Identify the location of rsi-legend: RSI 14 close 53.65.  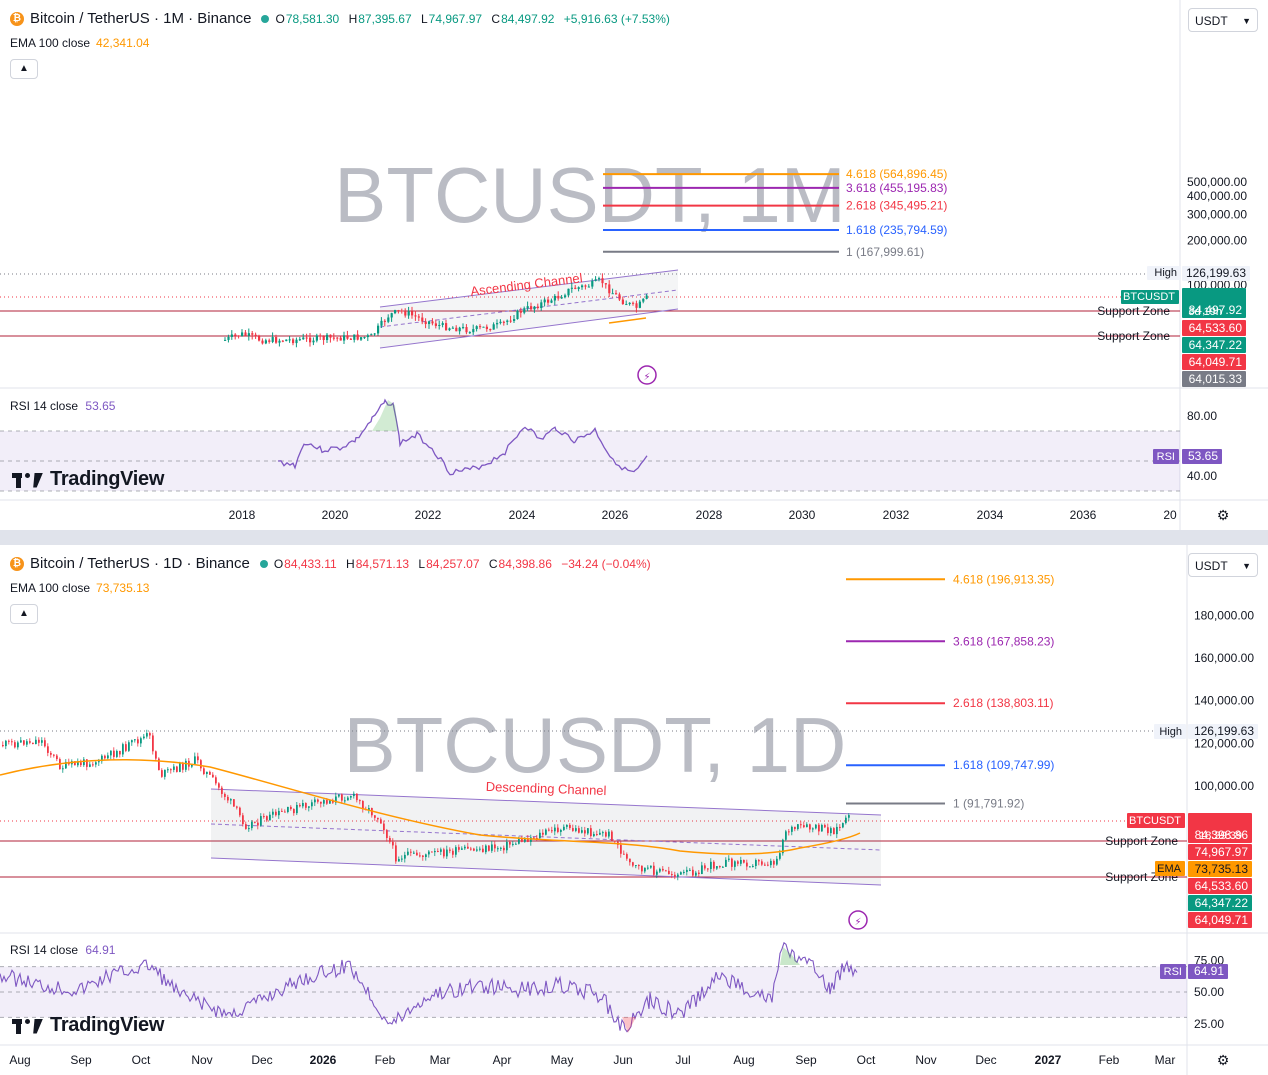
(62, 406).